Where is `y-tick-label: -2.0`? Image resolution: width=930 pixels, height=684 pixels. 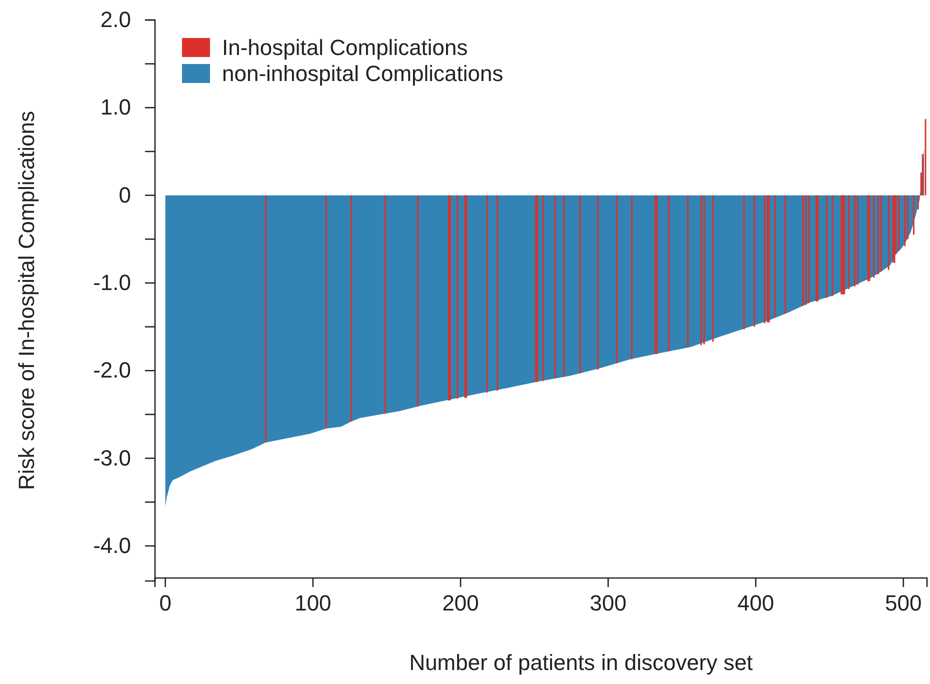
y-tick-label: -2.0 is located at coordinates (112, 370).